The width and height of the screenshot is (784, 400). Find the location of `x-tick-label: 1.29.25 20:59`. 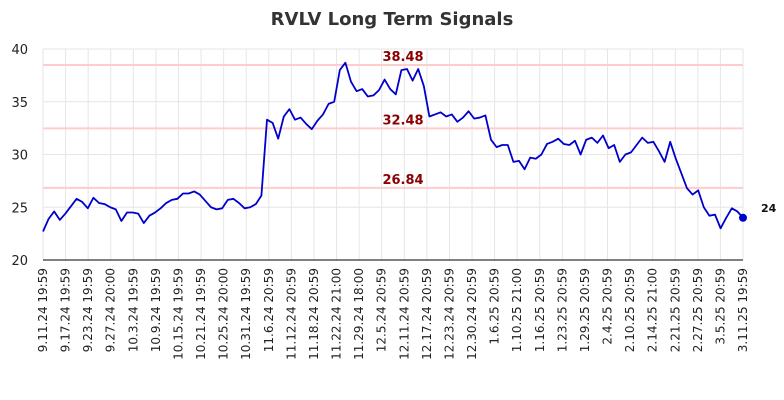

x-tick-label: 1.29.25 20:59 is located at coordinates (585, 310).